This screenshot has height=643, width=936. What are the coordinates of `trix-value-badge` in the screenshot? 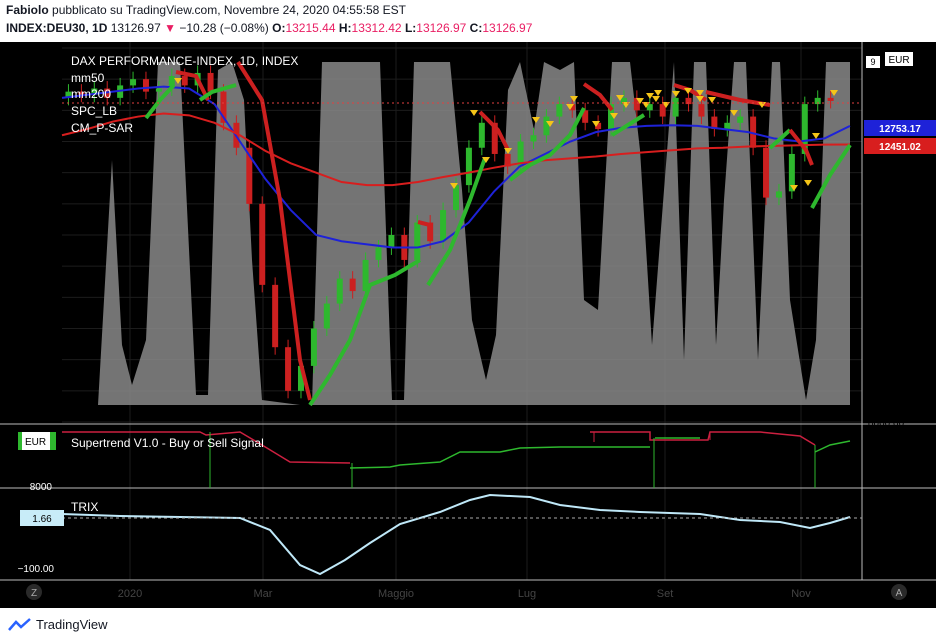 It's located at (42, 518).